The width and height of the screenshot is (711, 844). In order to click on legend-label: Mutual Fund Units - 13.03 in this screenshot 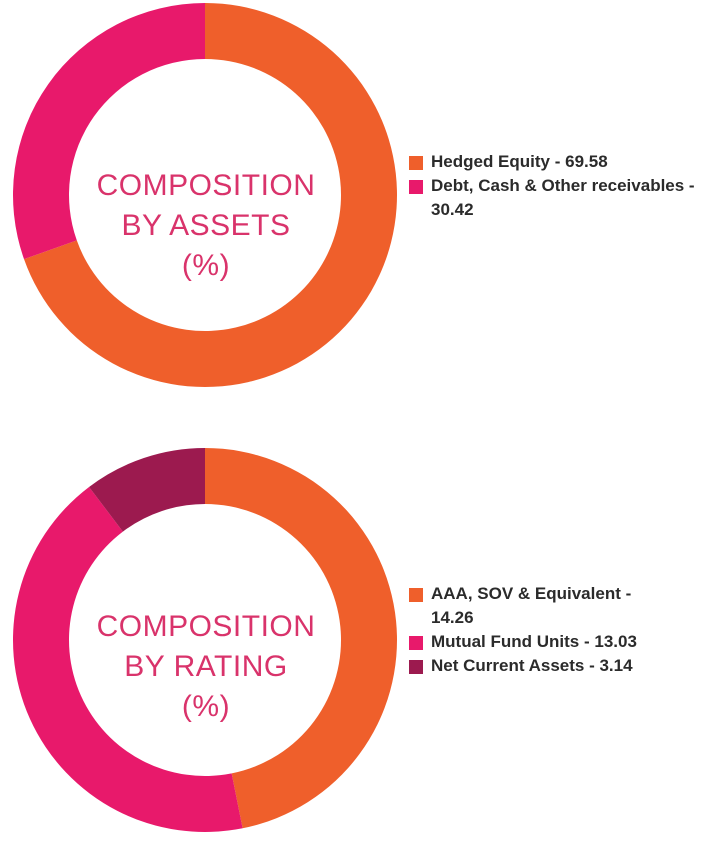, I will do `click(534, 641)`.